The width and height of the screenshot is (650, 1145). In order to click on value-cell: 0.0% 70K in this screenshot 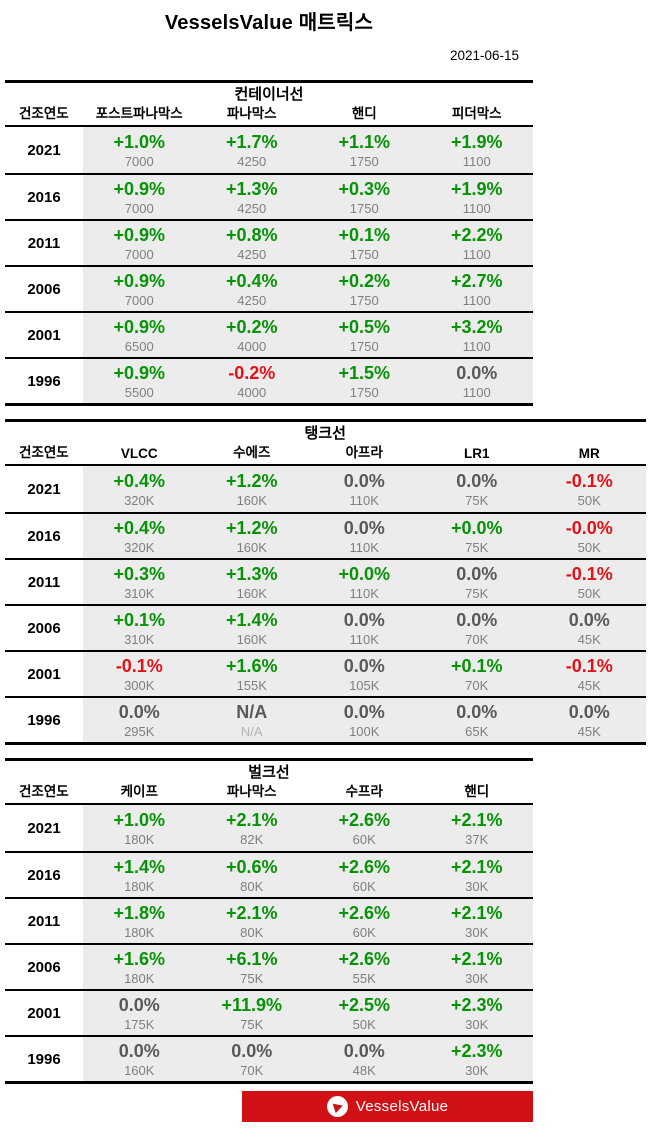, I will do `click(476, 628)`.